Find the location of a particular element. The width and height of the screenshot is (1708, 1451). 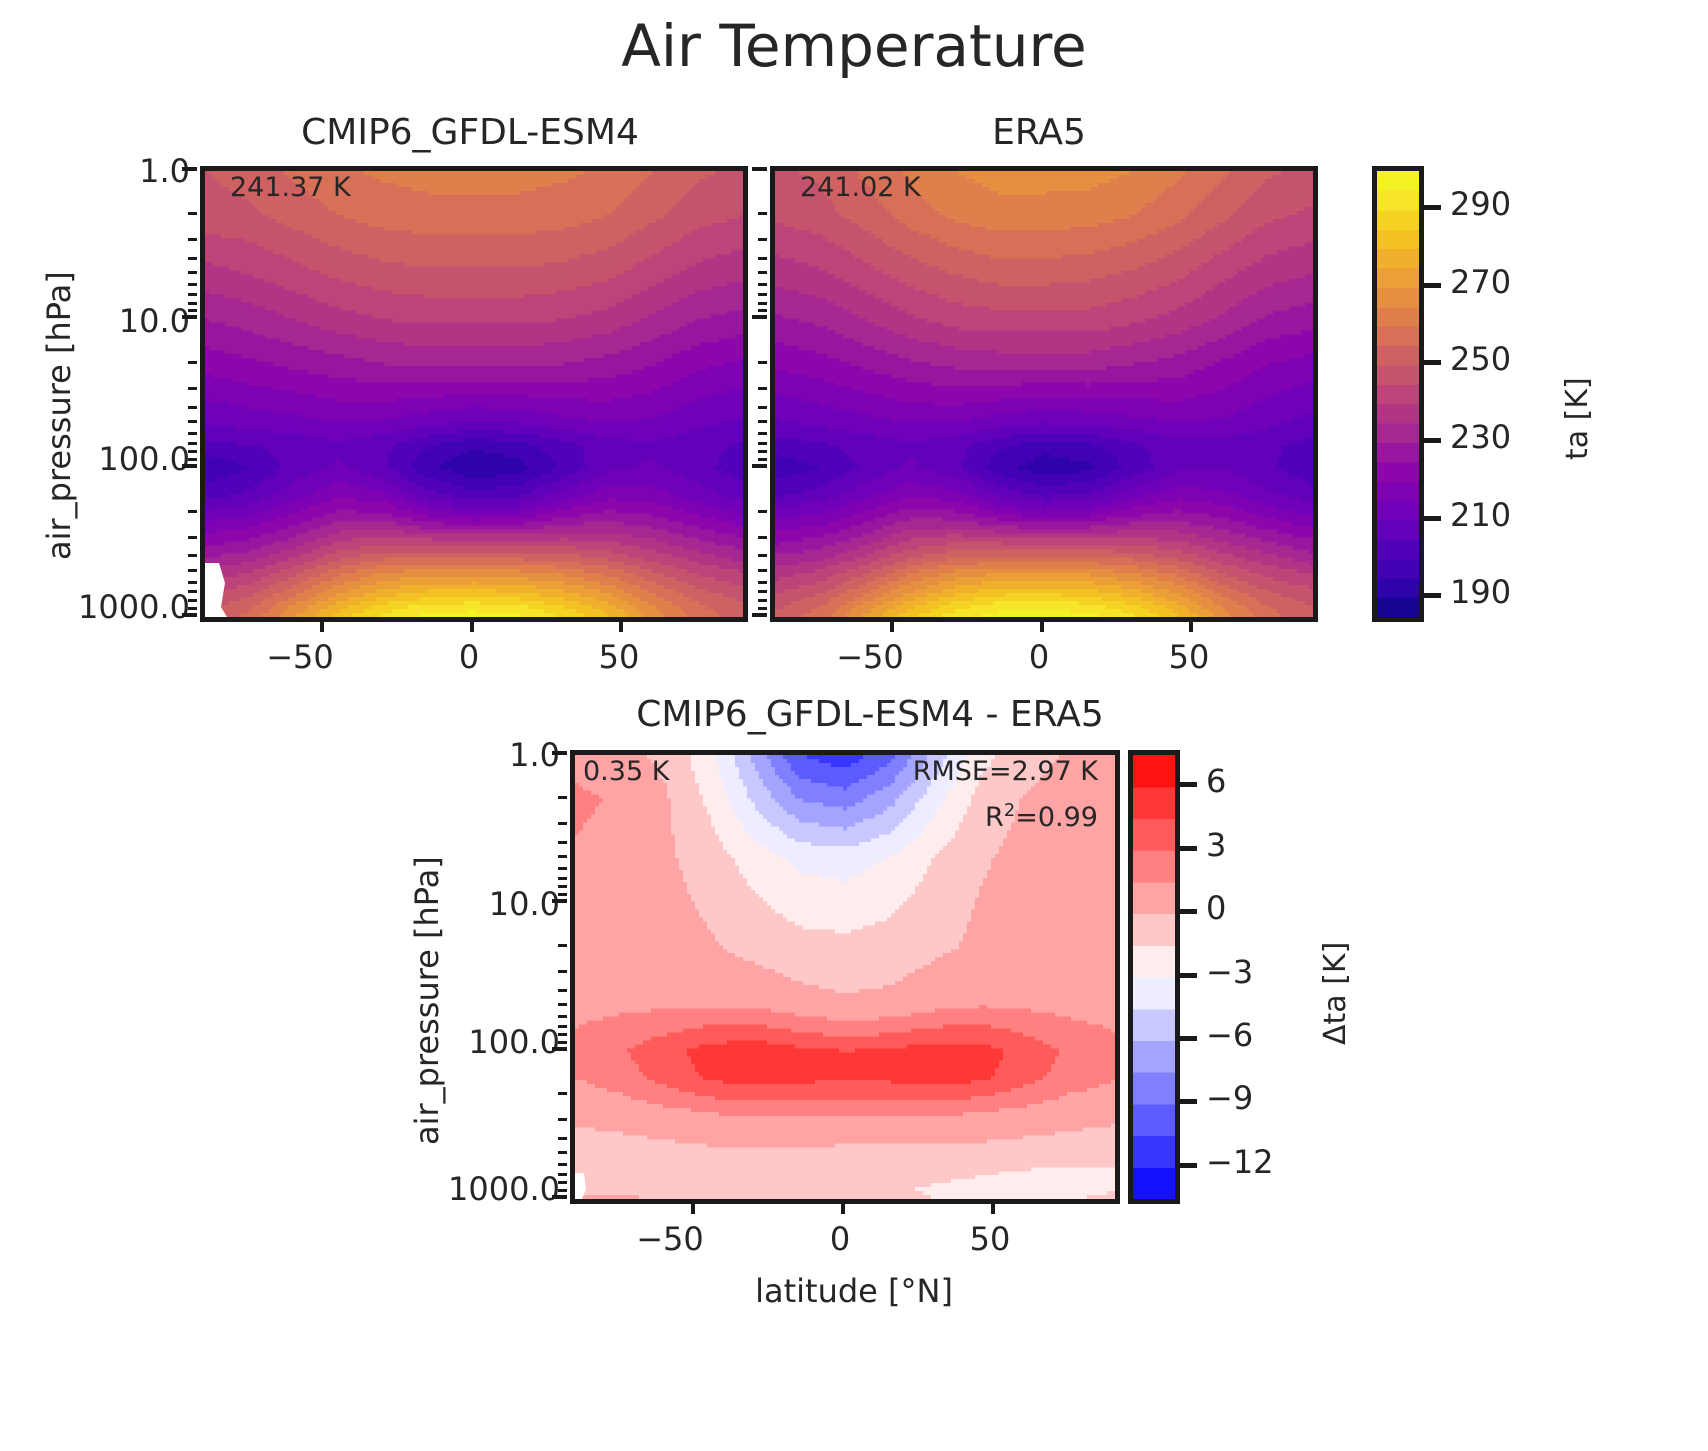

annotation-rmse: RMSE=2.97 K is located at coordinates (964, 771).